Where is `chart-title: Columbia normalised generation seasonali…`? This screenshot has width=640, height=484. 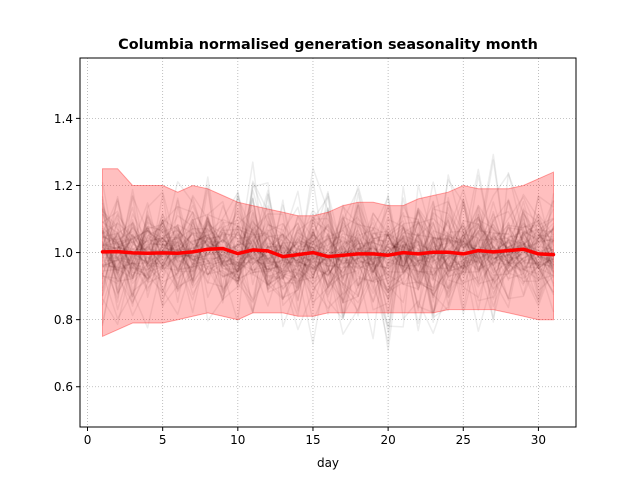
chart-title: Columbia normalised generation seasonali… is located at coordinates (328, 45).